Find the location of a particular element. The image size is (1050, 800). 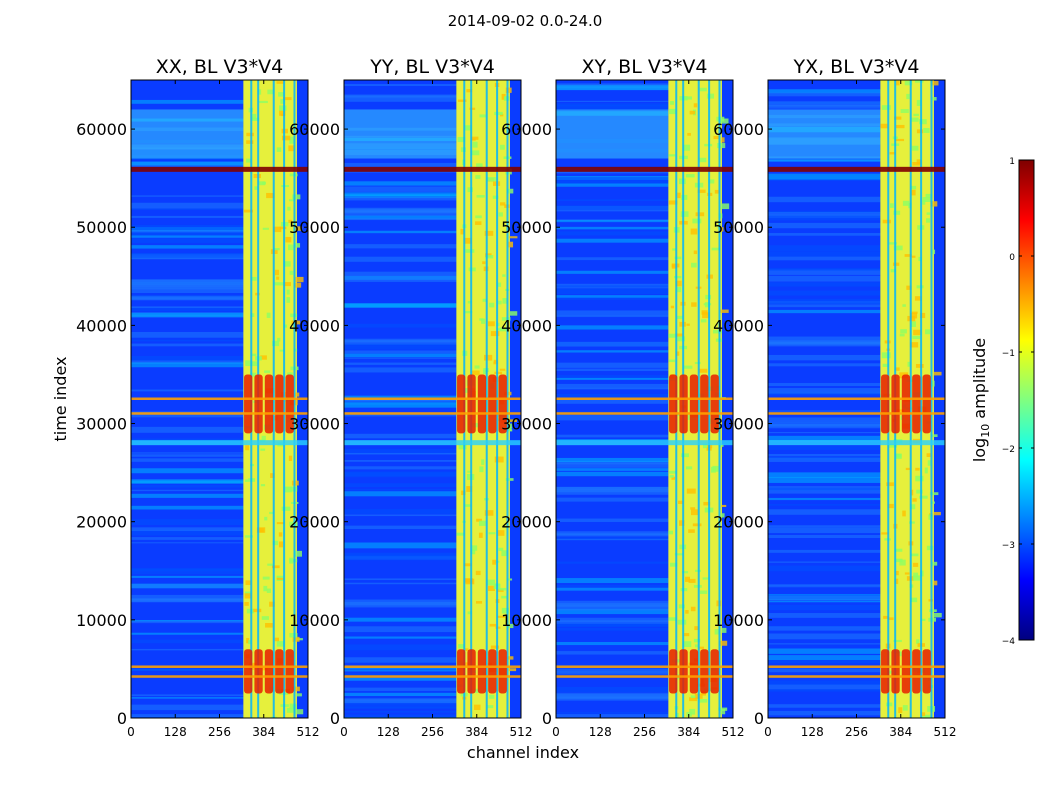

x-tick-label: 384 is located at coordinates (476, 732).